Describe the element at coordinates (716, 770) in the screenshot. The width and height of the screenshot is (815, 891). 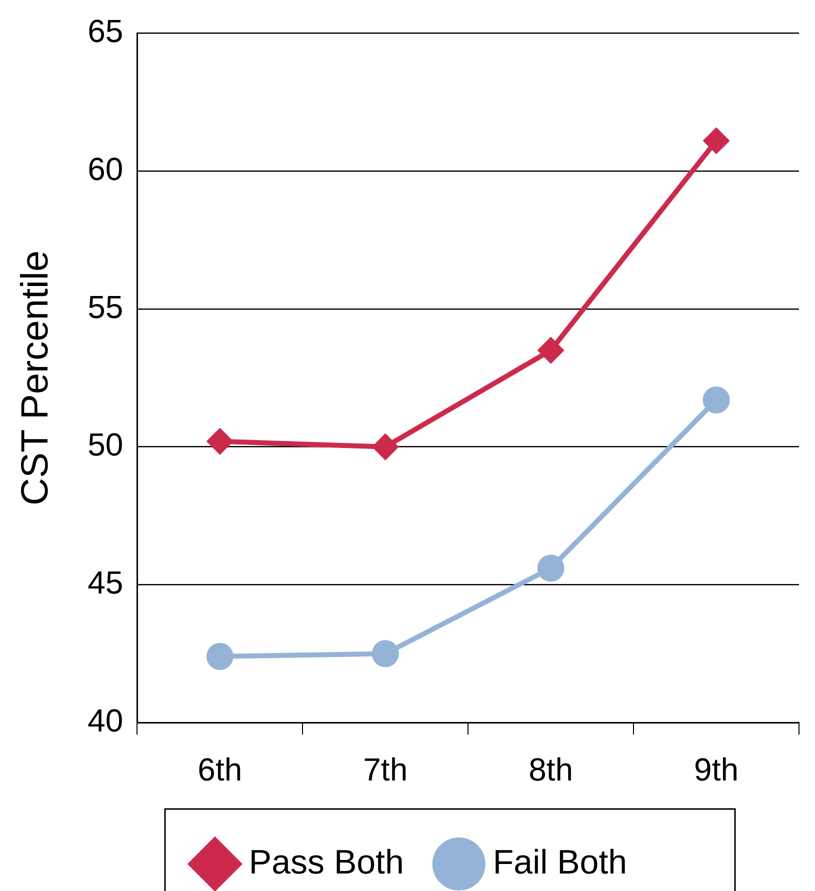
I see `x-tick-label: 9th` at that location.